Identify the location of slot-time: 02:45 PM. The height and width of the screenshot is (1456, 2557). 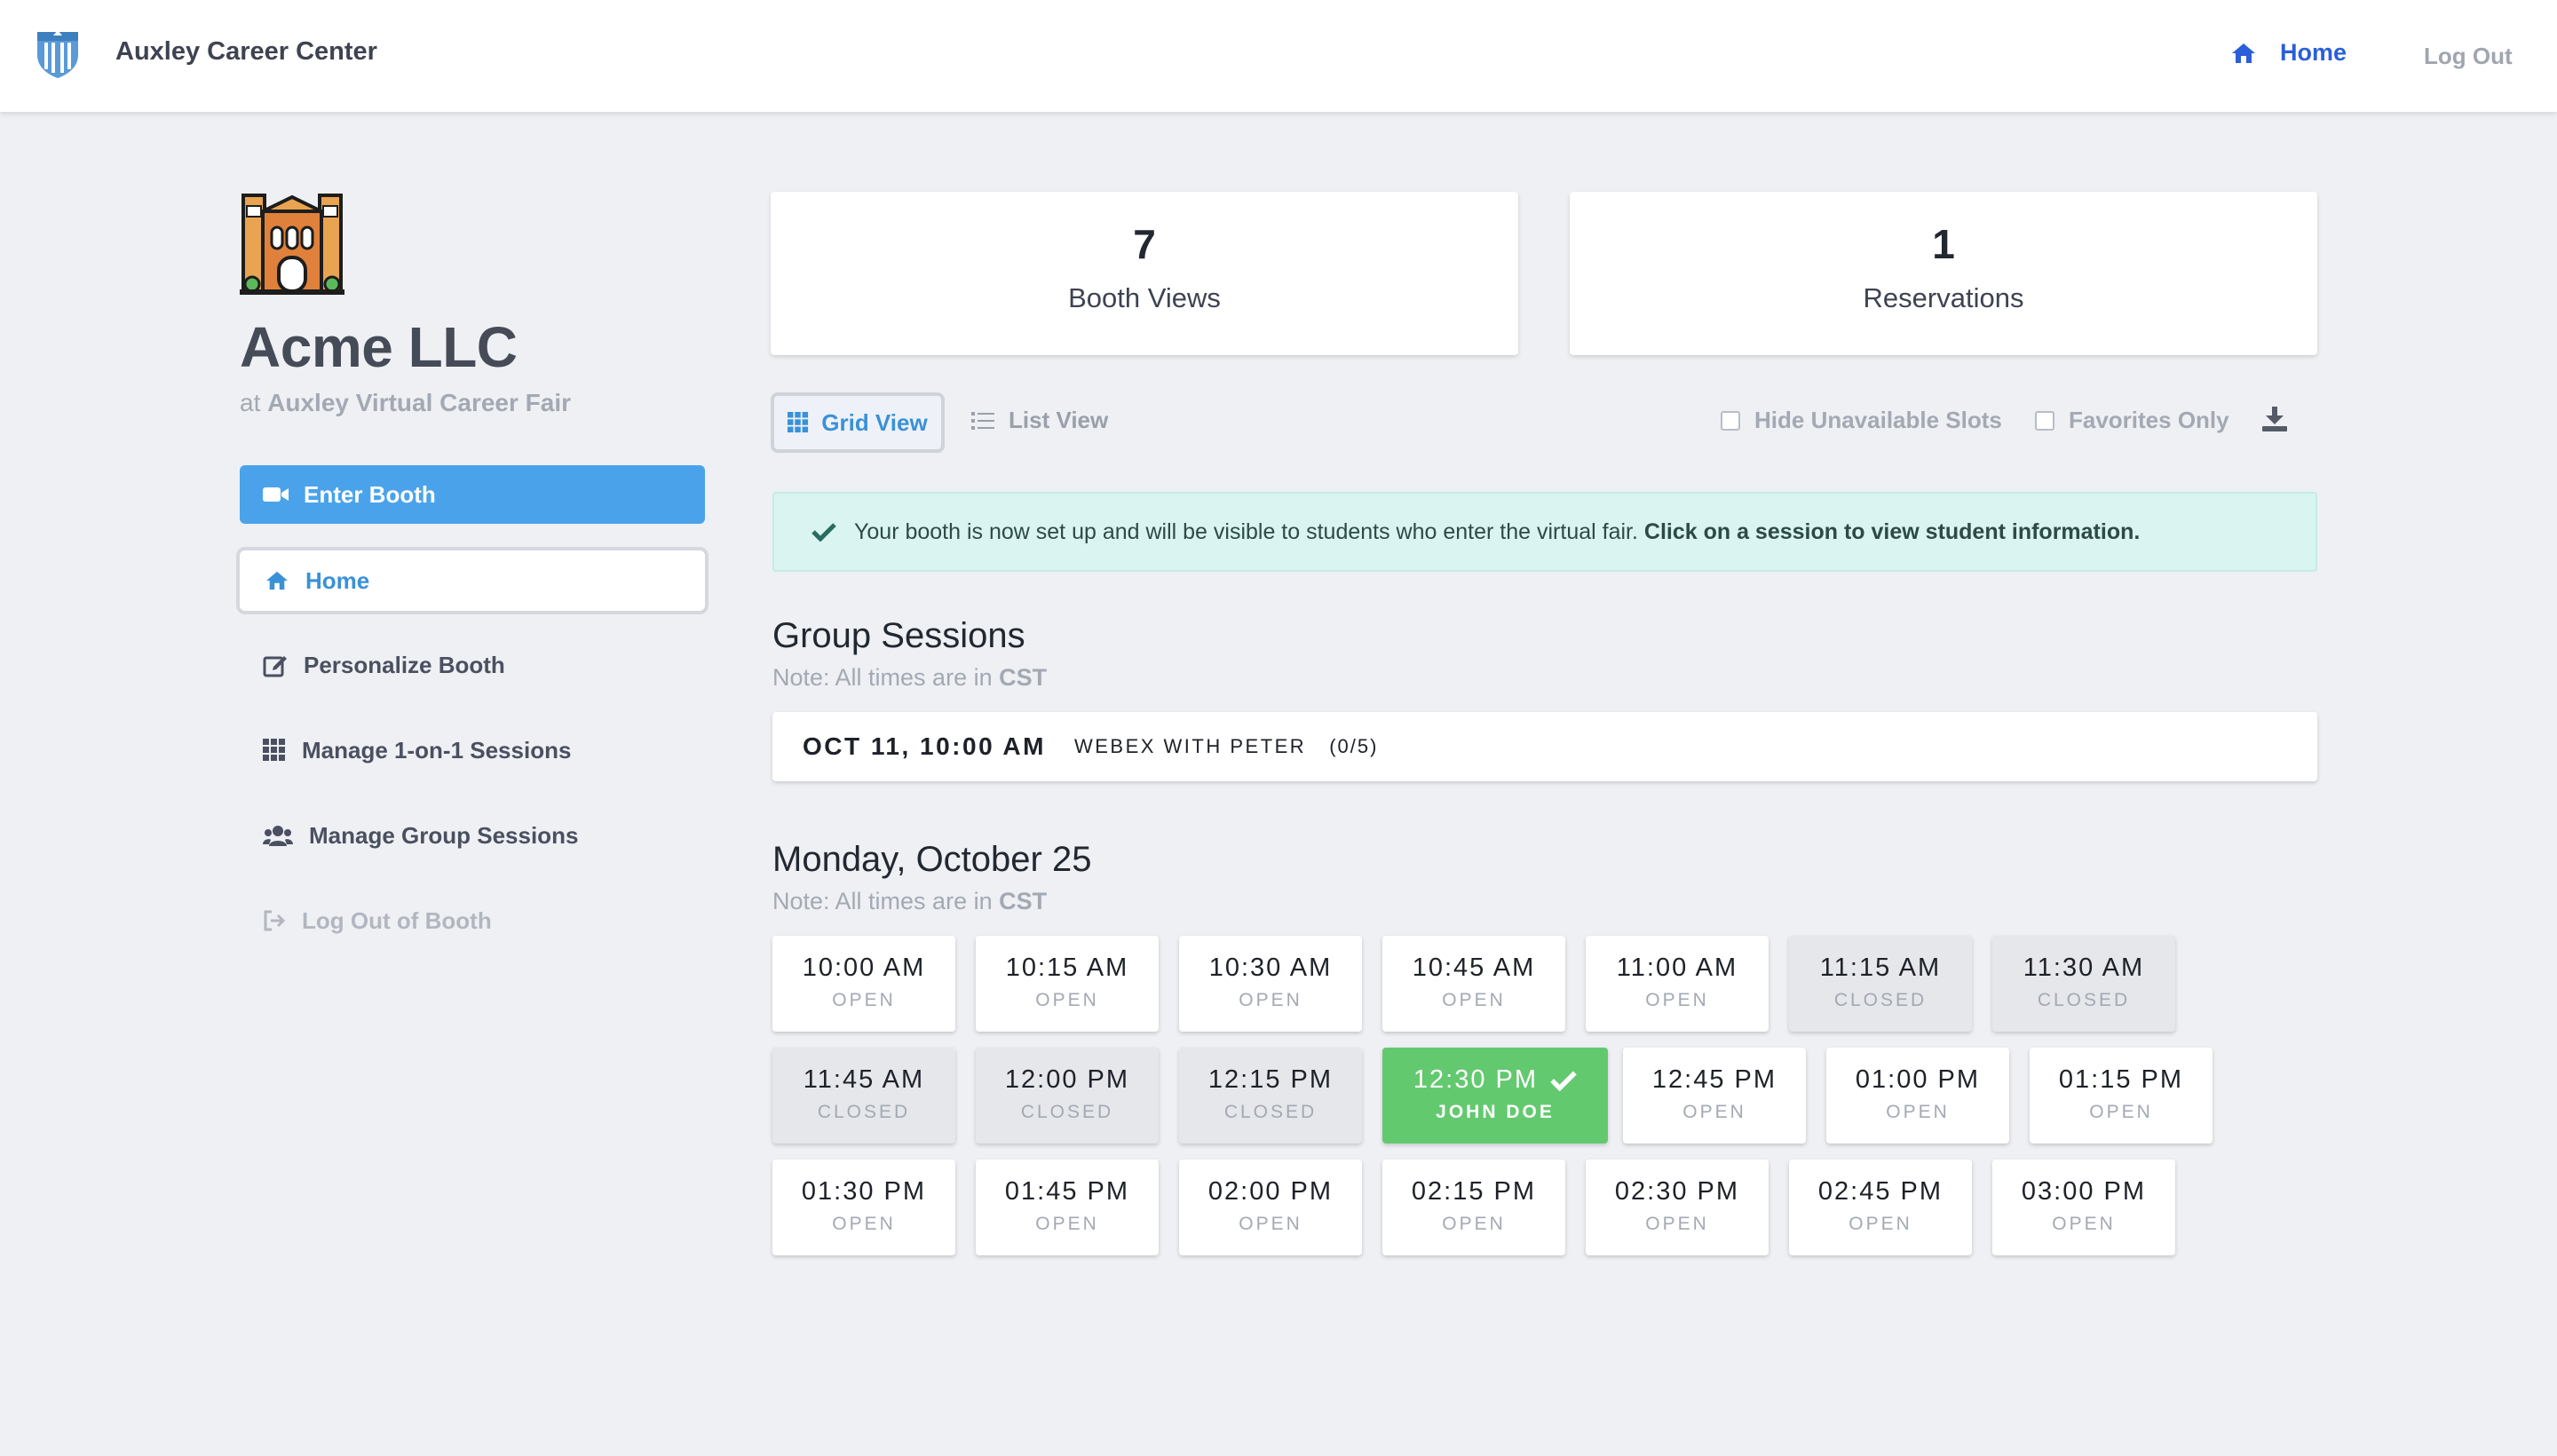
(1880, 1192).